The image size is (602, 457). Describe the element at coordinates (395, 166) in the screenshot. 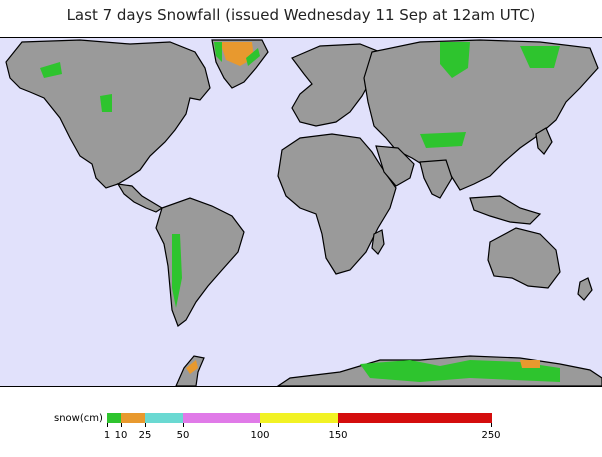

I see `arabian-peninsula` at that location.